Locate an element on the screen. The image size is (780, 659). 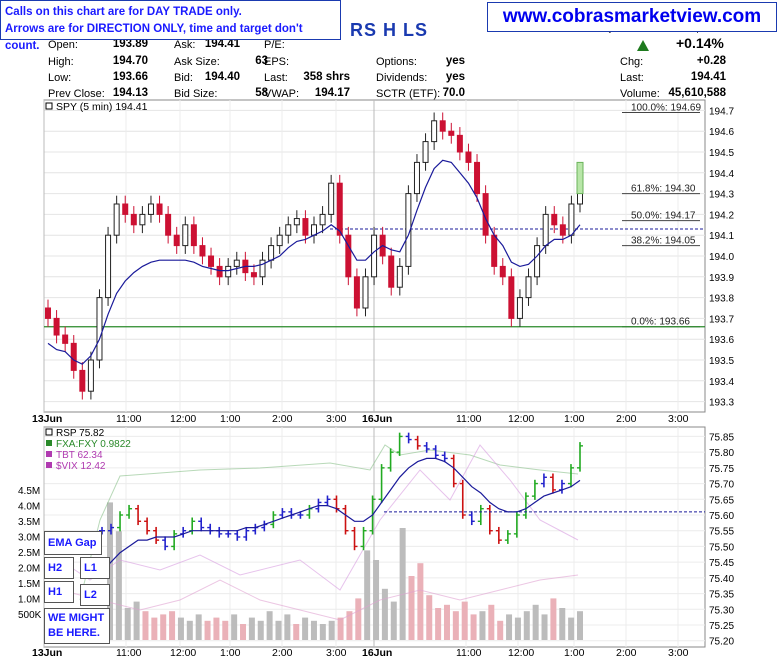
rsp-x-tick: 16Jun is located at coordinates (377, 653).